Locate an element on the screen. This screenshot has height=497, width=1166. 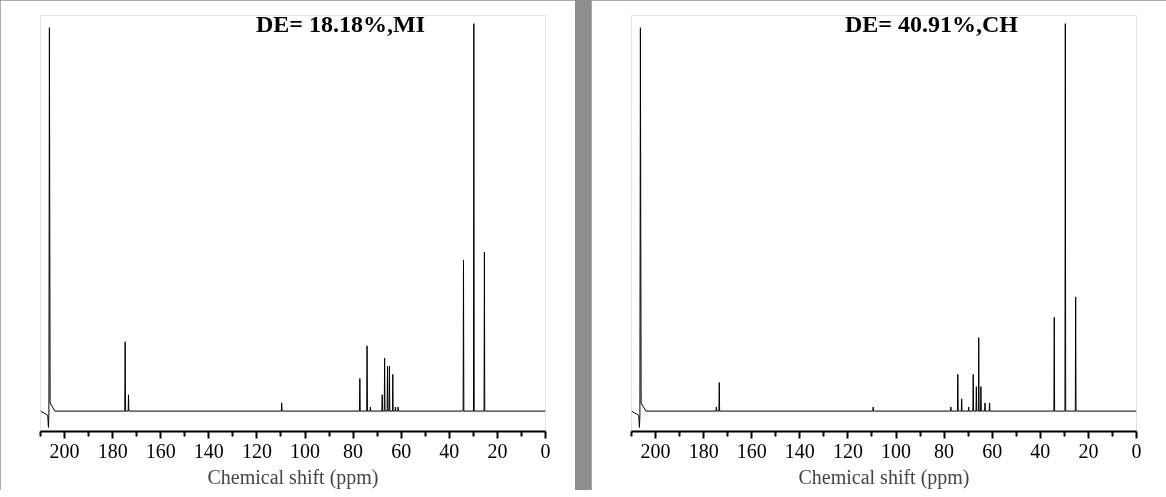
chart-title: DE= 40.91%,CH is located at coordinates (931, 23).